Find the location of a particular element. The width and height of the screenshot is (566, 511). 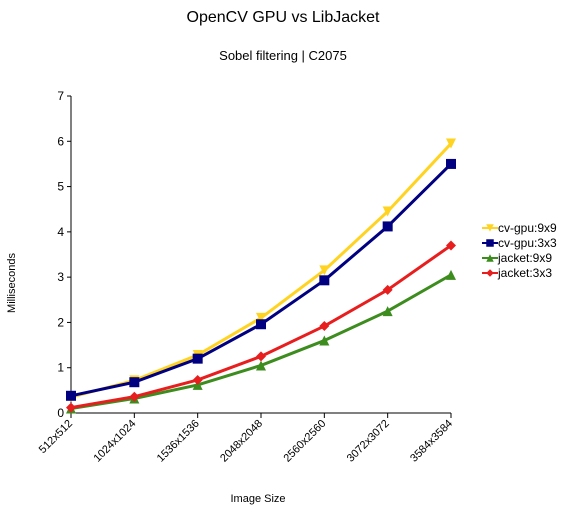

legend-label: jacket:3x3 is located at coordinates (524, 273).